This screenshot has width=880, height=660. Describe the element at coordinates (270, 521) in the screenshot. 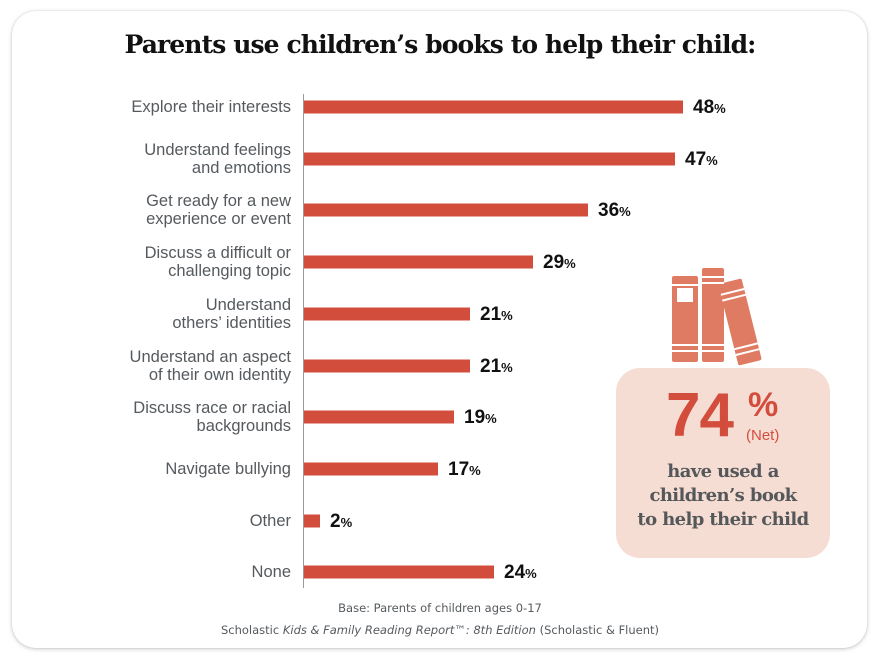

I see `category-label-line: Other` at that location.